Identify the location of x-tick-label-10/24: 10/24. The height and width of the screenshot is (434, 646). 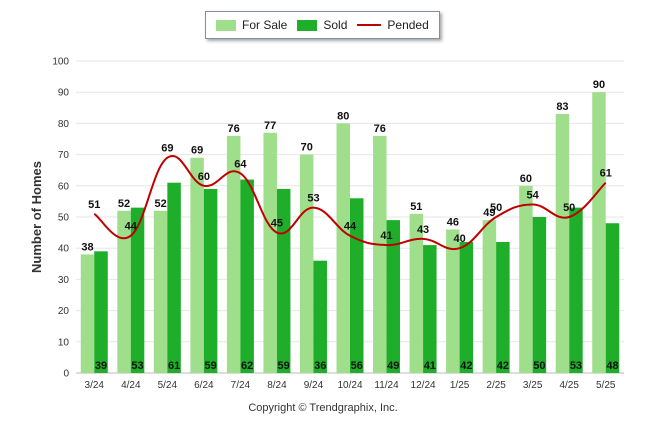
(349, 385).